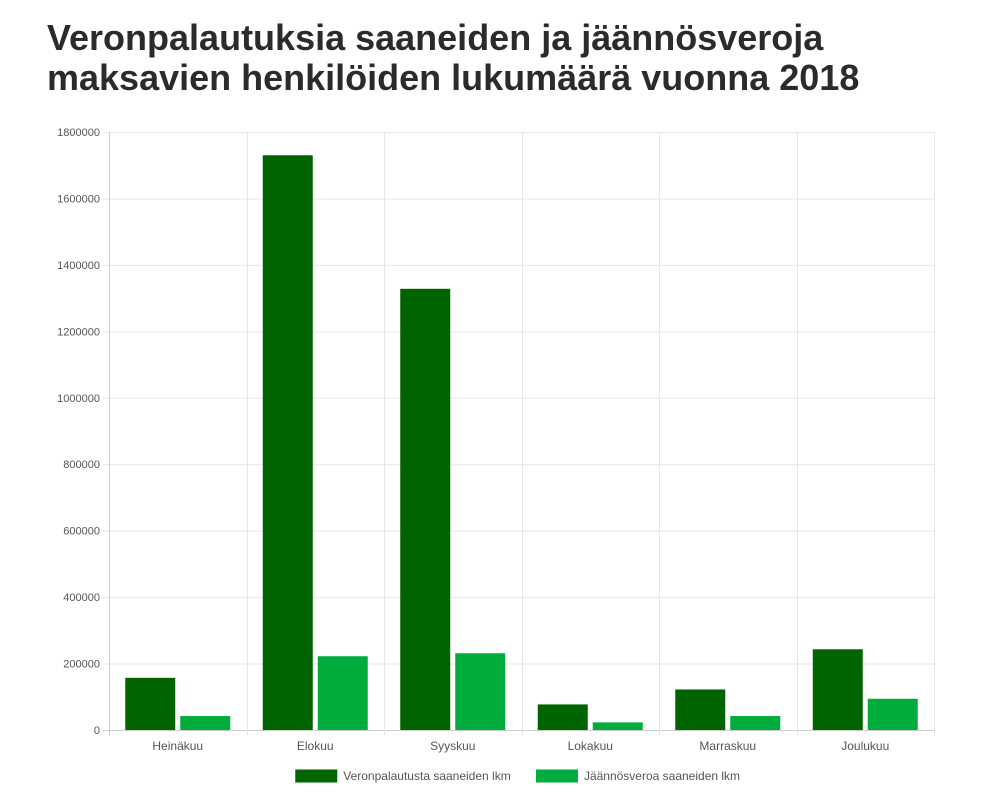  Describe the element at coordinates (78, 399) in the screenshot. I see `y-tick-label: 1000000` at that location.